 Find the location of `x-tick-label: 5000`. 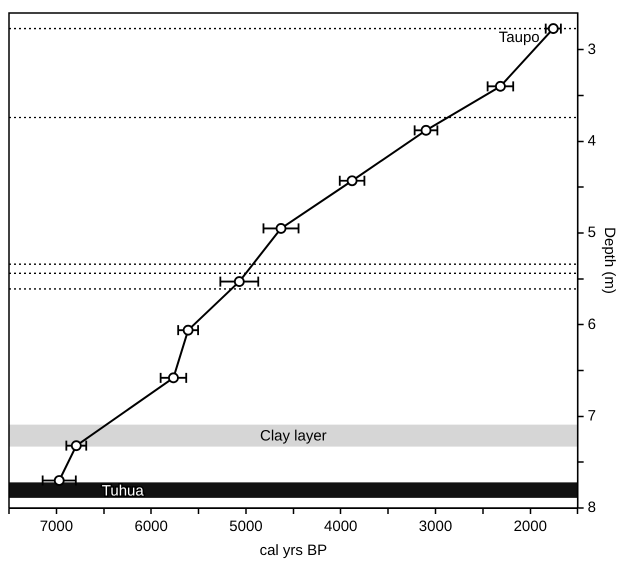

x-tick-label: 5000 is located at coordinates (246, 527).